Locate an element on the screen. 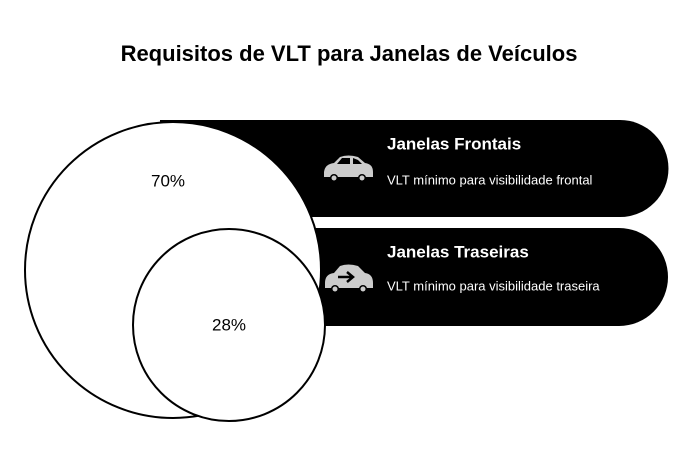 The width and height of the screenshot is (698, 470). item-description: VLT mínimo para visibilidade frontal is located at coordinates (490, 179).